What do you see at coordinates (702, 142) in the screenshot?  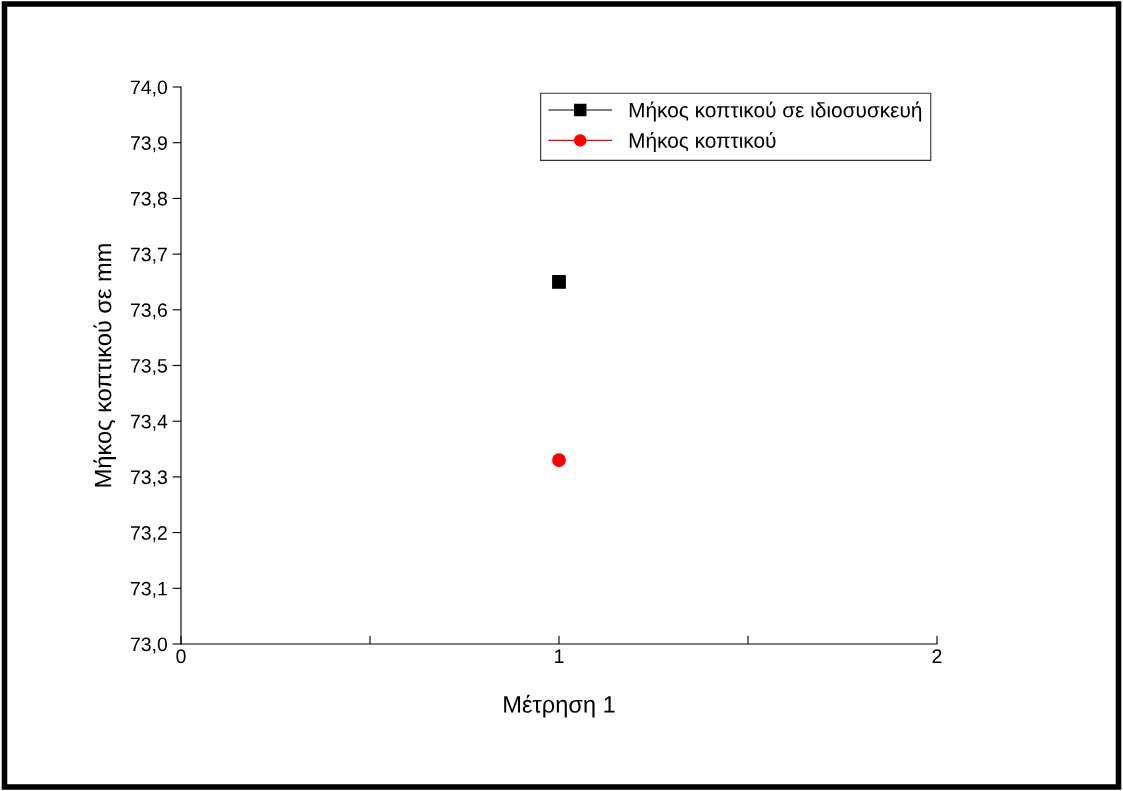 I see `legend-label: Μήκος κοπτικού` at bounding box center [702, 142].